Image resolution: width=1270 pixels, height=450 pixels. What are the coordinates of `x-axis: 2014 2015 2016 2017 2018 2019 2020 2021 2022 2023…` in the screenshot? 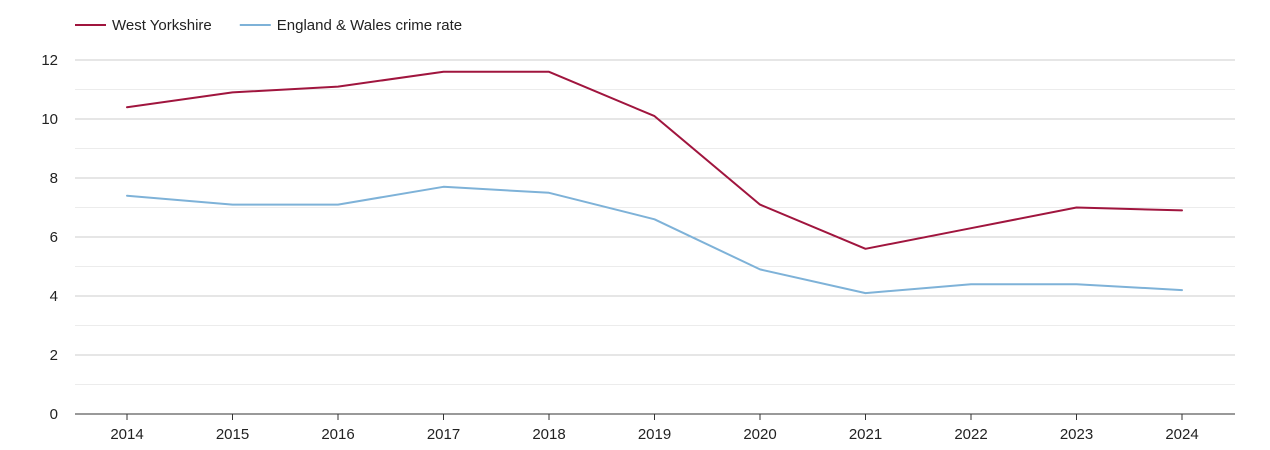 It's located at (655, 428).